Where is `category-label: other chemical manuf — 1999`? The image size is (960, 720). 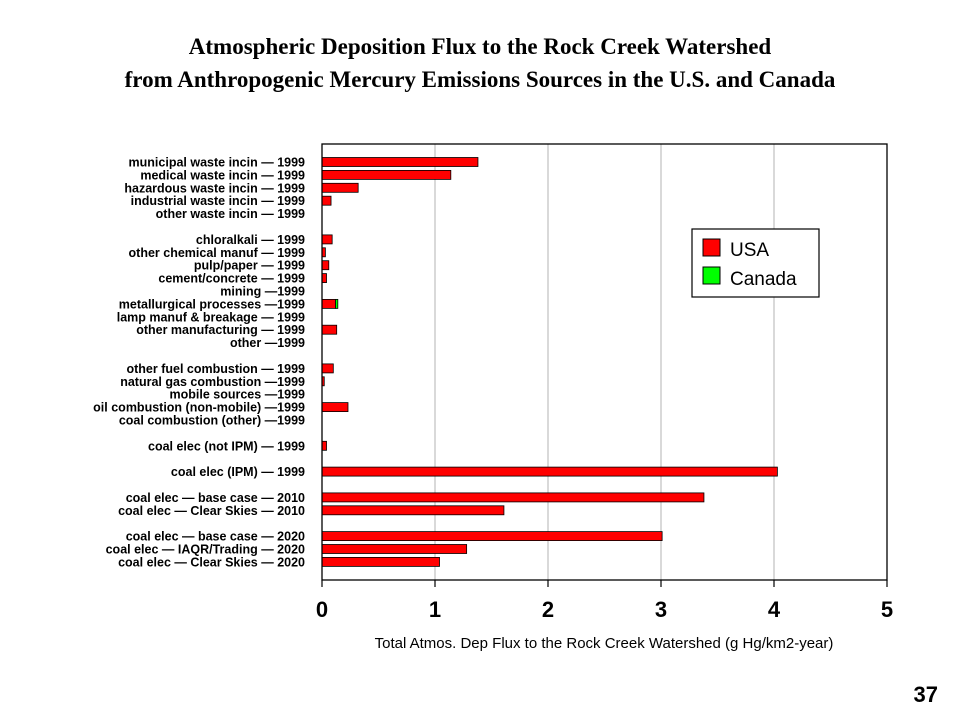
category-label: other chemical manuf — 1999 is located at coordinates (217, 253).